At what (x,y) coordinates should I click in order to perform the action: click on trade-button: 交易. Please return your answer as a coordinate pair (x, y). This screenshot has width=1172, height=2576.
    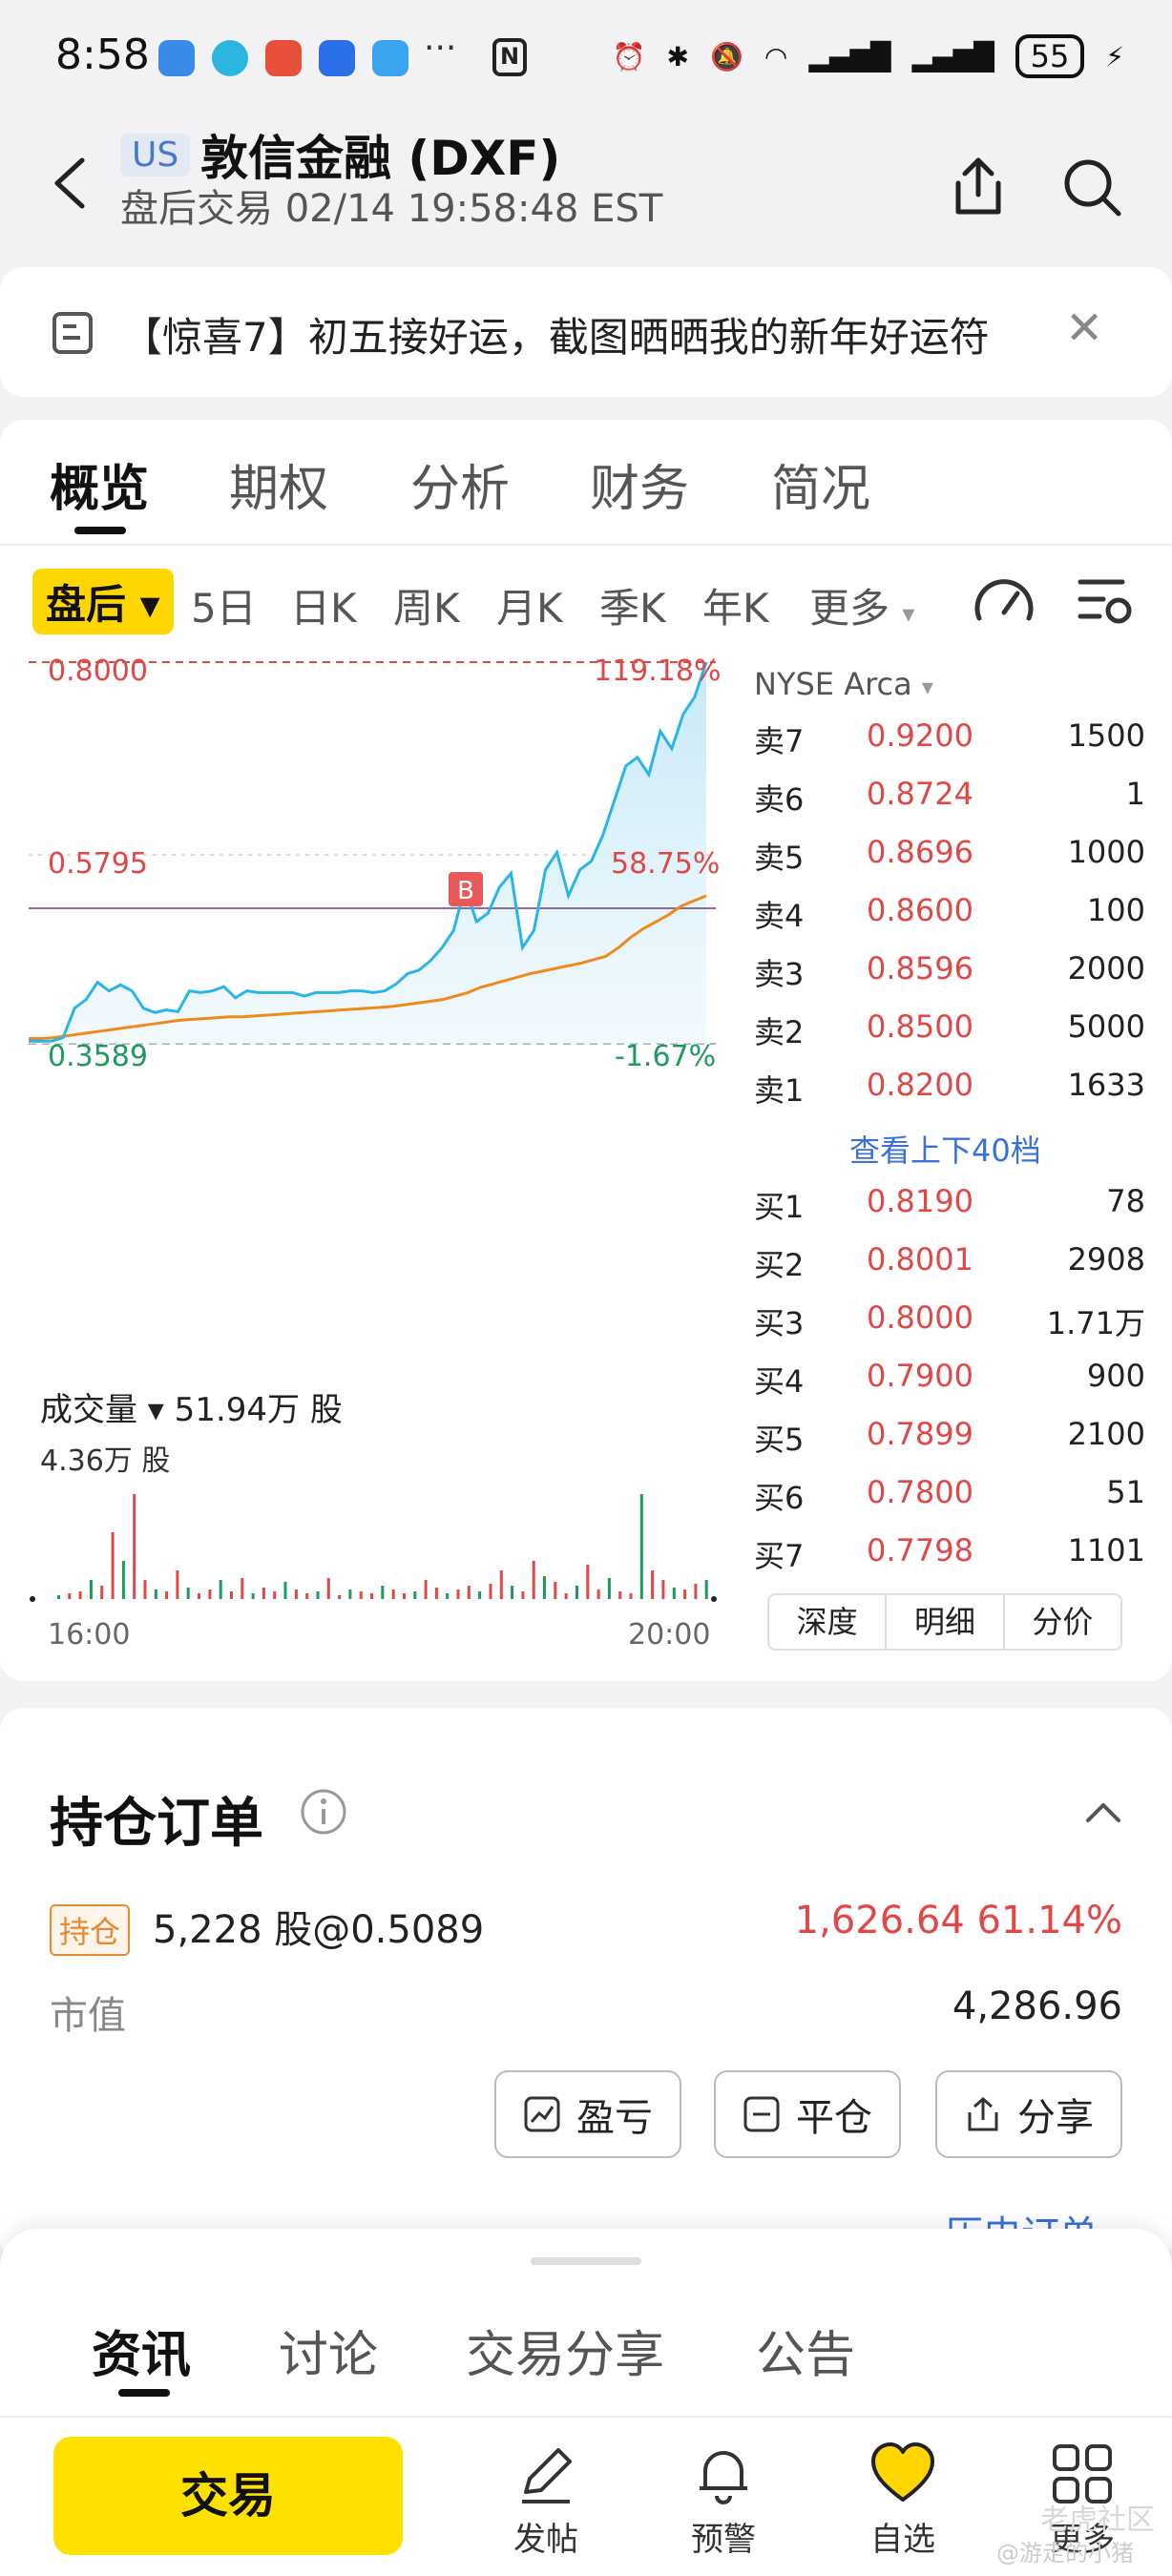
    Looking at the image, I should click on (228, 2496).